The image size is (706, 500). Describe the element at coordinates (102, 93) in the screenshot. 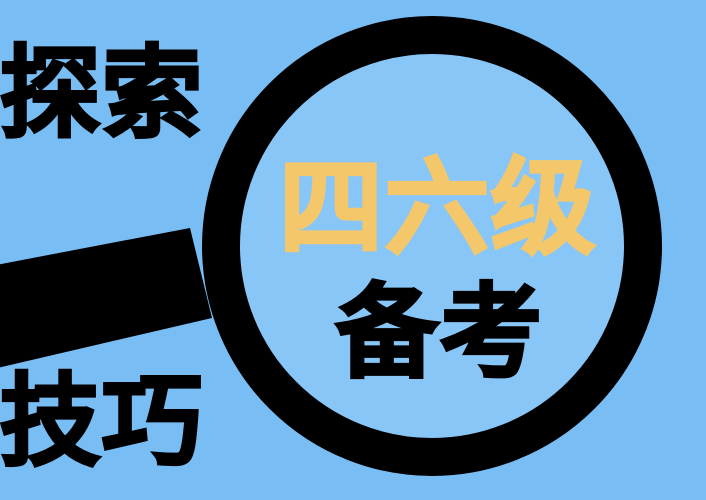

I see `explore-text: 探索` at that location.